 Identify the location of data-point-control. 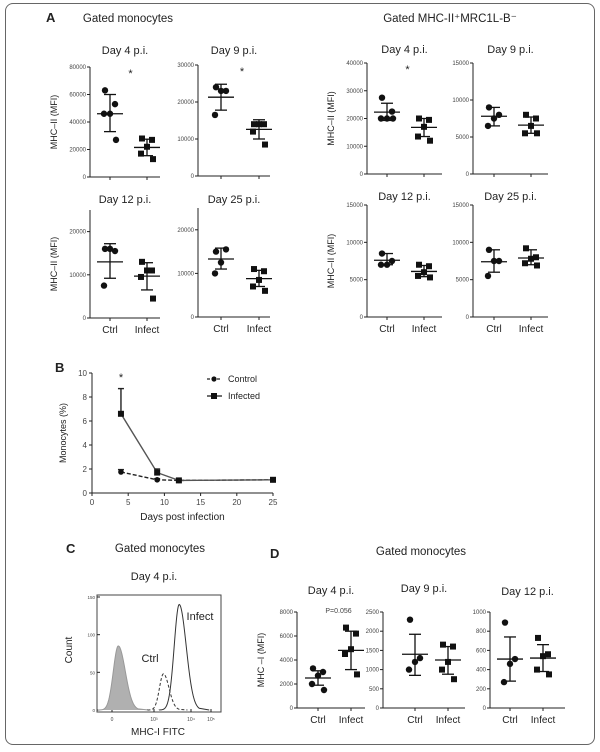
(121, 472).